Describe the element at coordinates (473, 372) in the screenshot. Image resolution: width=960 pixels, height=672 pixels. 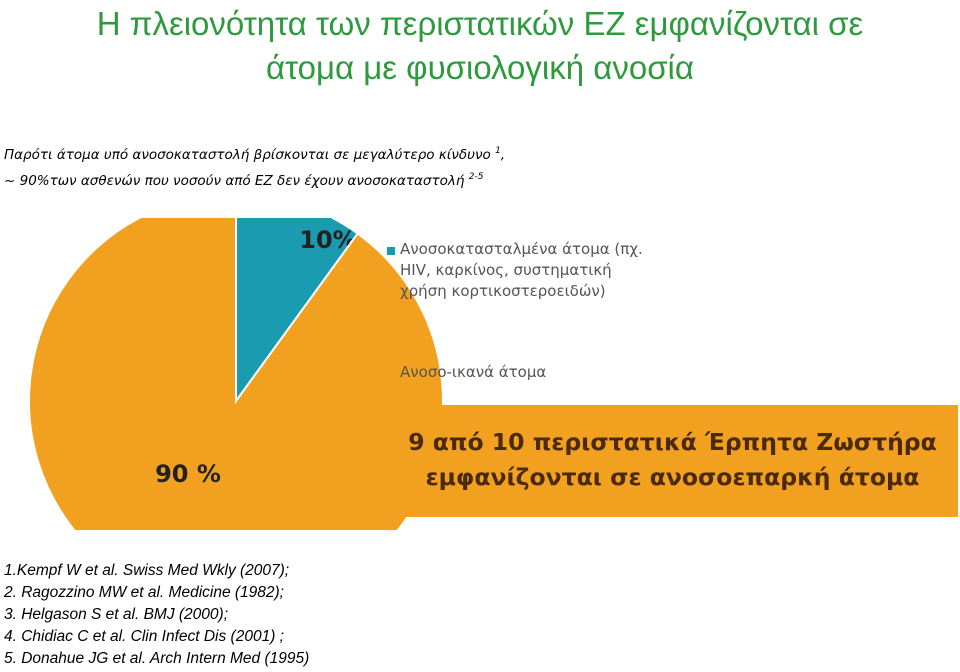
I see `legend-item-immunocompetent: Ανοσο-ικανά άτομα` at that location.